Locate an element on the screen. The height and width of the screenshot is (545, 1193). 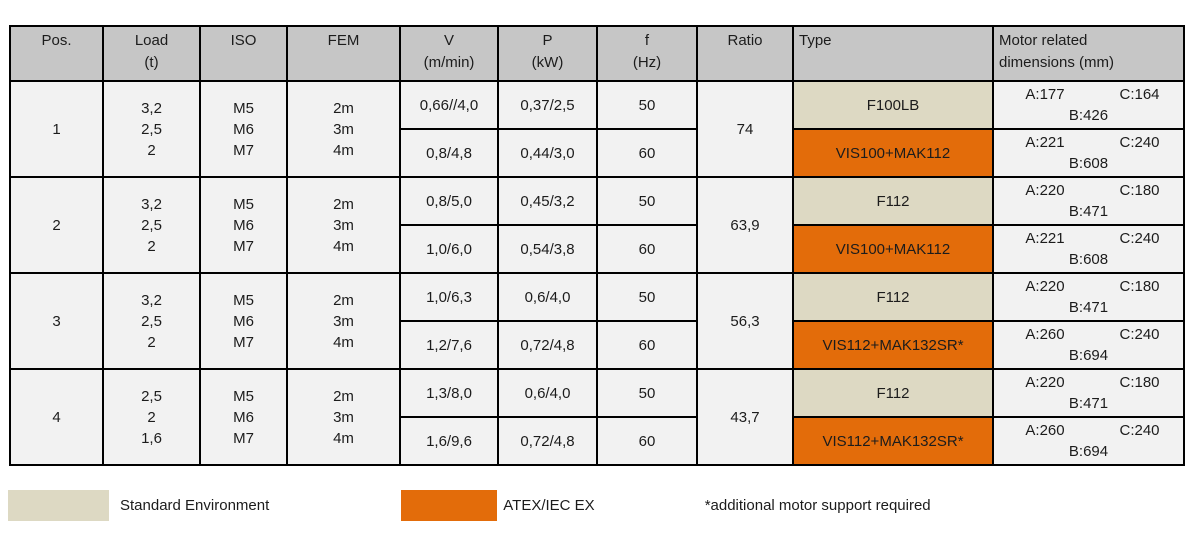
power-cell-60hz: 0,54/3,8 is located at coordinates (547, 249).